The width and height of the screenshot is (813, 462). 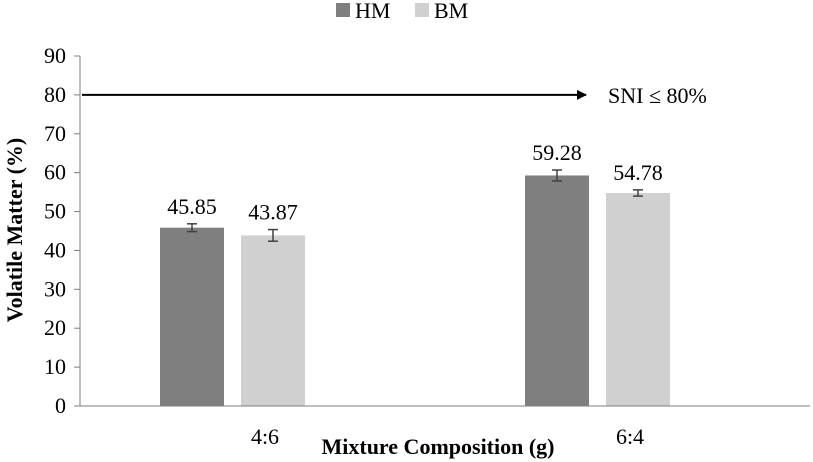 What do you see at coordinates (422, 10) in the screenshot?
I see `legend-swatch-bm` at bounding box center [422, 10].